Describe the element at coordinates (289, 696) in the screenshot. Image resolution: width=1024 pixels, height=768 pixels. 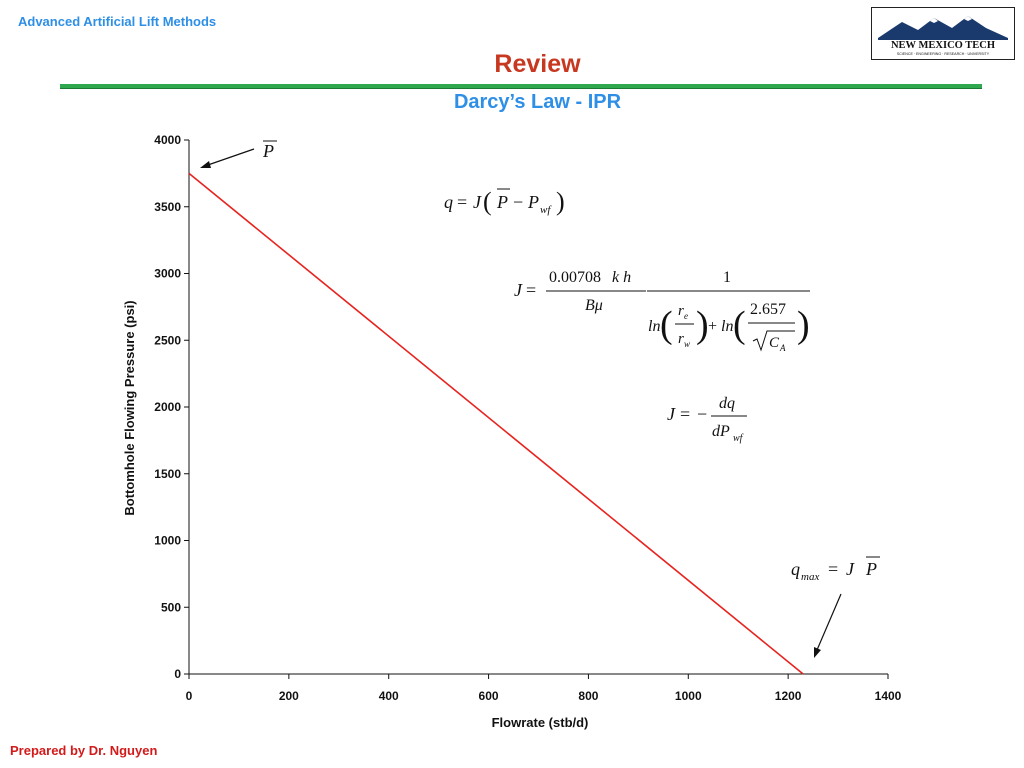
I see `x-tick-label: 200` at that location.